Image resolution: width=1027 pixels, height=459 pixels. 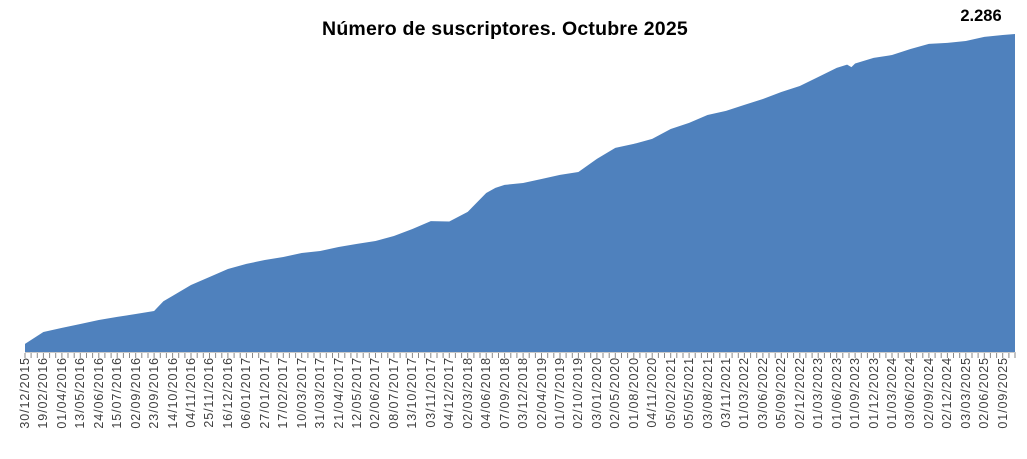 What do you see at coordinates (981, 16) in the screenshot?
I see `last-point-data-label: 2.286` at bounding box center [981, 16].